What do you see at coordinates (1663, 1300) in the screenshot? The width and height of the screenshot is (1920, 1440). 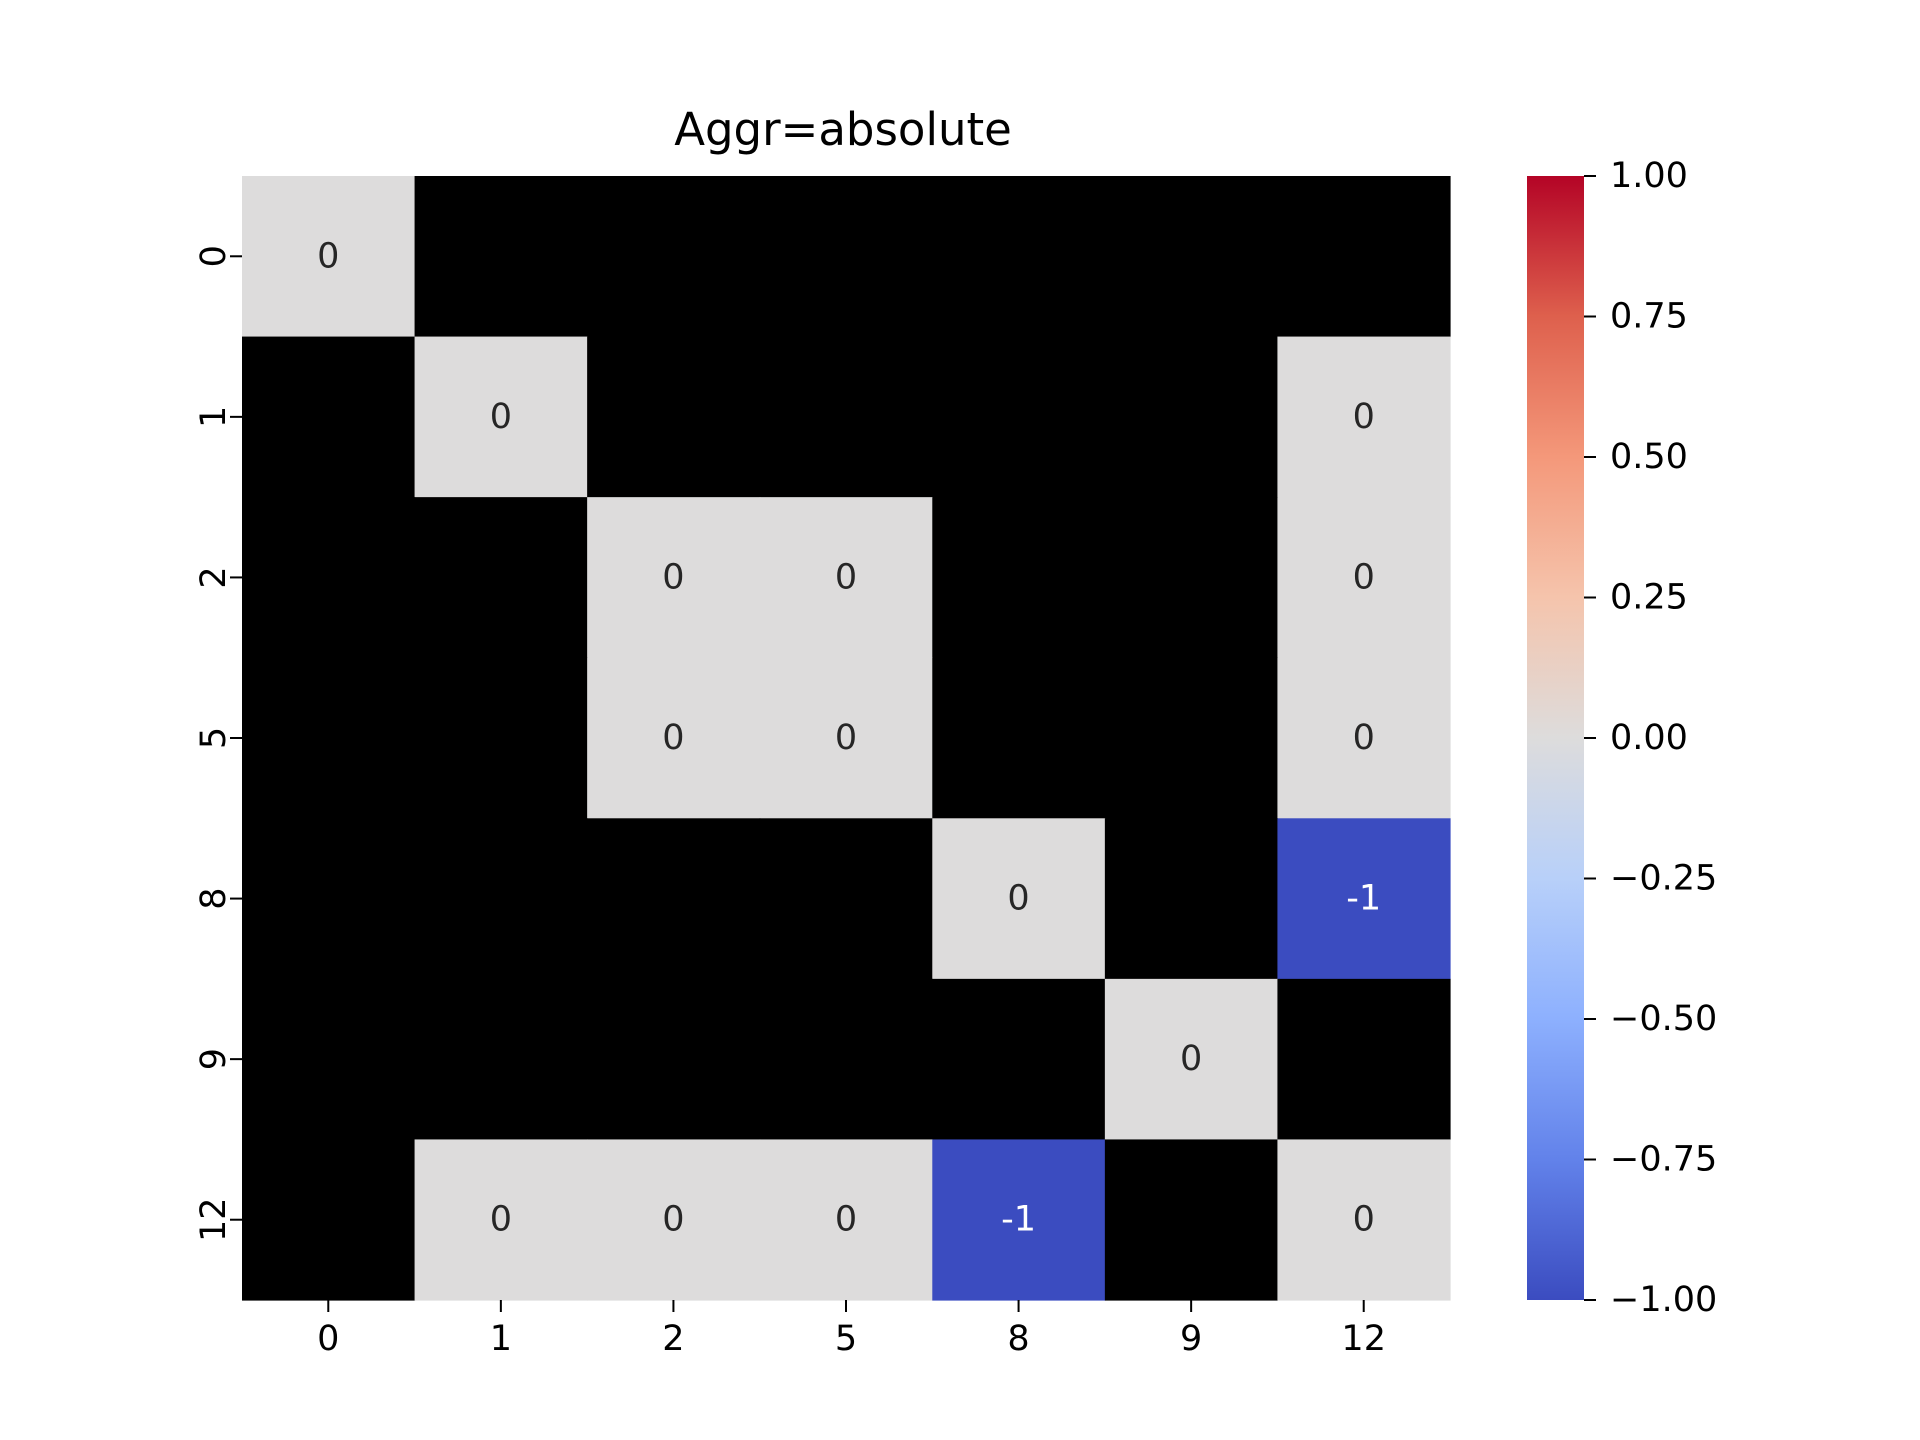 I see `colorbar-tick-label: −1.00` at bounding box center [1663, 1300].